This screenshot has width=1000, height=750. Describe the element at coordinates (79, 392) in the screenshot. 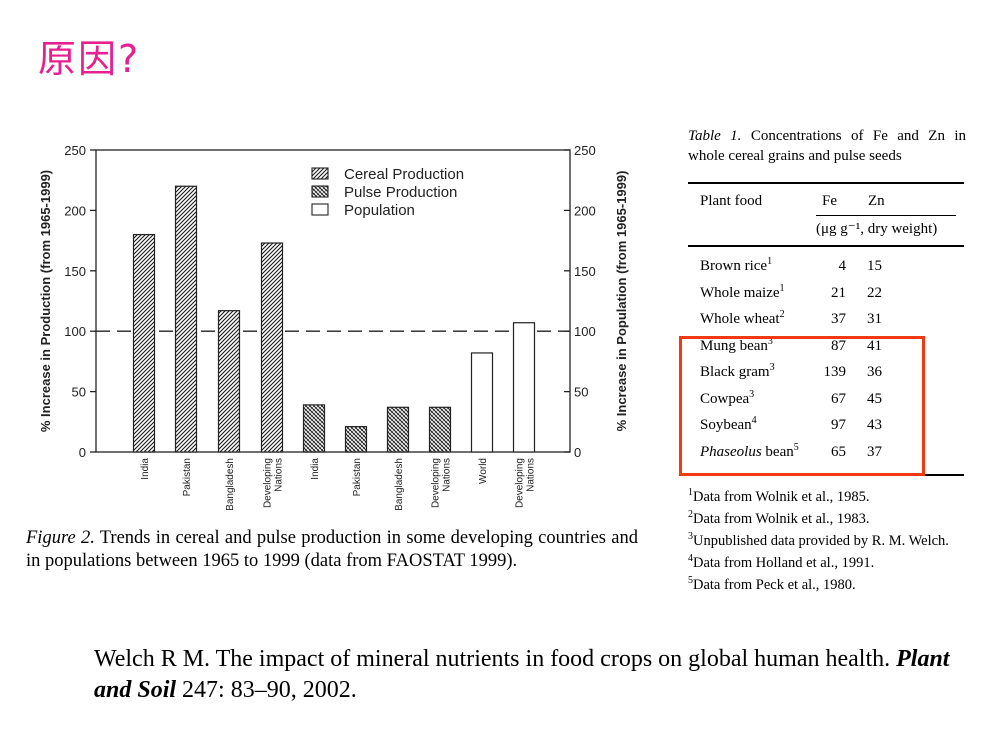

I see `y-tick-label-left: 50` at that location.